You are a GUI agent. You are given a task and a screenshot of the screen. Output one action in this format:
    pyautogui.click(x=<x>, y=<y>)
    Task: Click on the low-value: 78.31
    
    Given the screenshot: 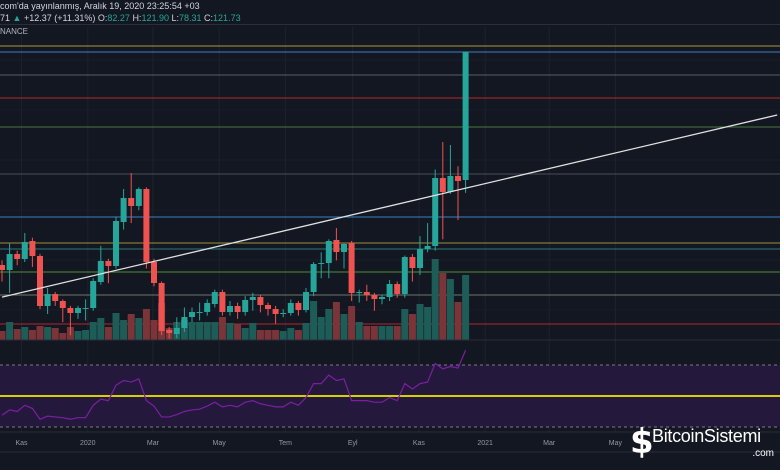 What is the action you would take?
    pyautogui.click(x=190, y=18)
    